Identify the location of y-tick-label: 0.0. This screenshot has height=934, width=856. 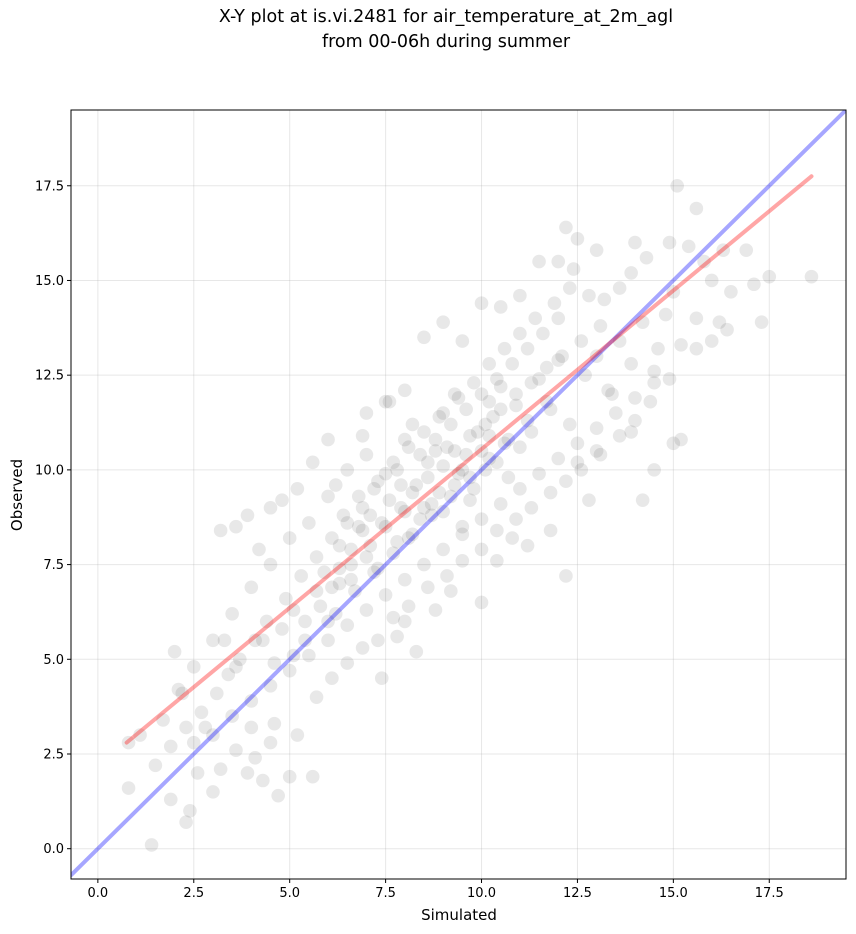
(53, 849).